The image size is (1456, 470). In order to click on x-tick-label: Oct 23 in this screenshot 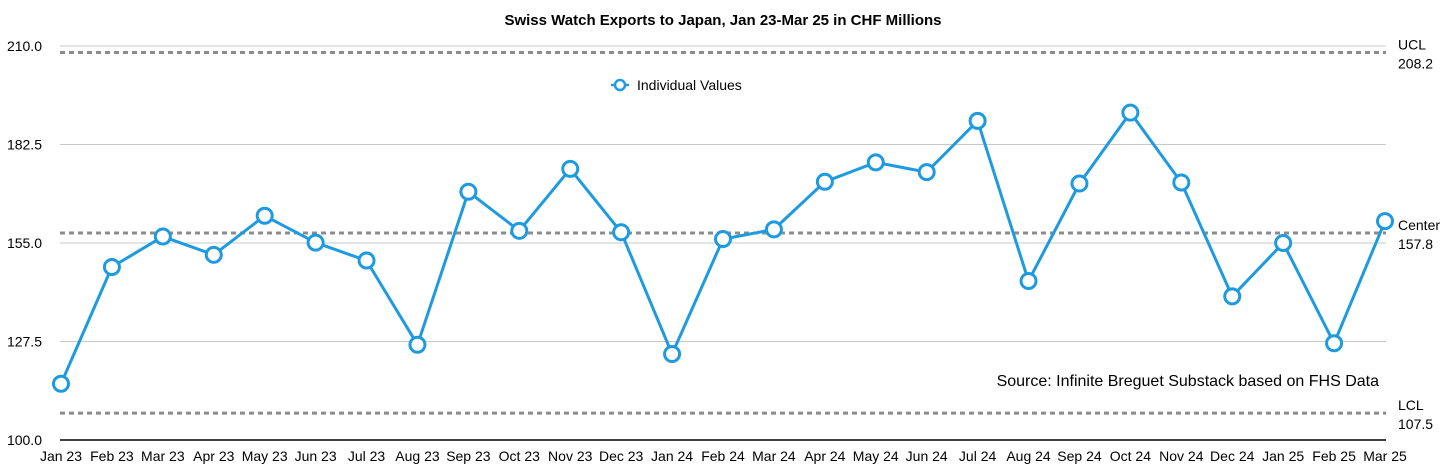, I will do `click(519, 456)`.